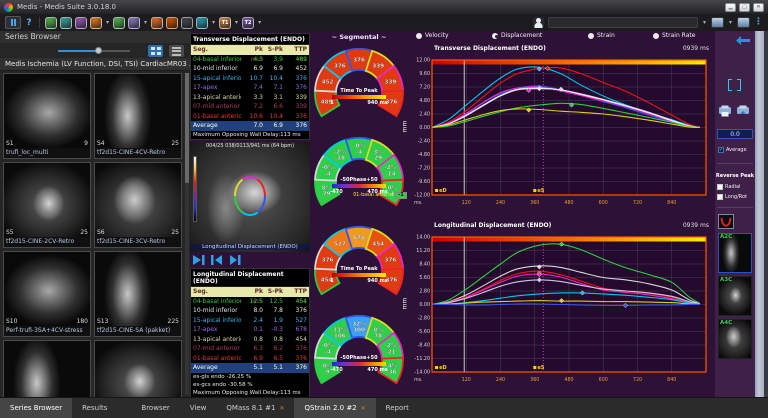  Describe the element at coordinates (674, 35) in the screenshot. I see `radio-strain-rate: Strain Rate` at that location.